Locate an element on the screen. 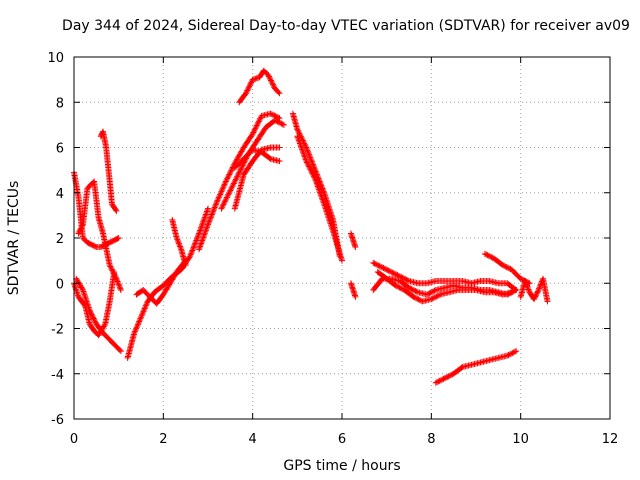  series-trace-o is located at coordinates (319, 198).